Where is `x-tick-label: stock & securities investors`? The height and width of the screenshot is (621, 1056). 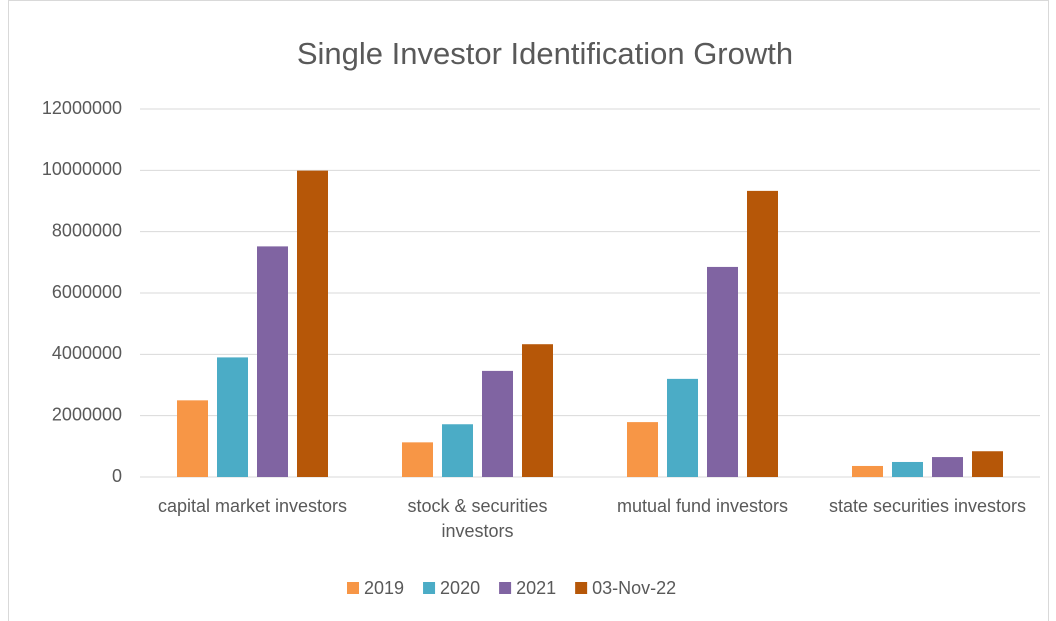 x-tick-label: stock & securities investors is located at coordinates (477, 518).